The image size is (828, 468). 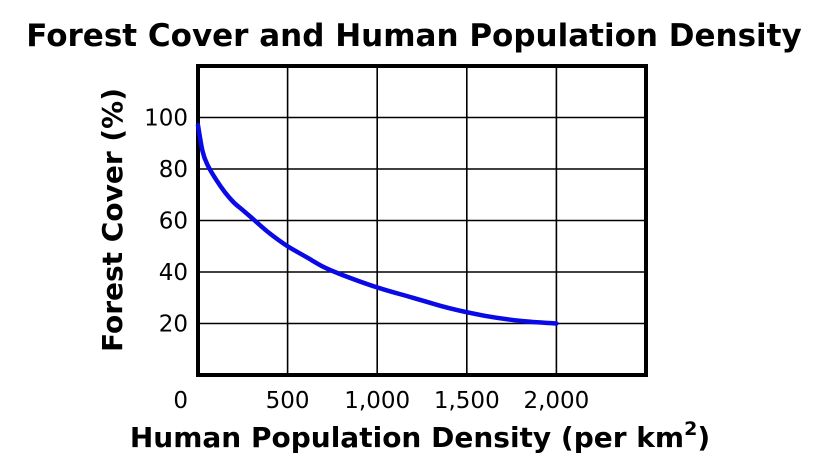 I want to click on y-tick-label: 40, so click(x=173, y=273).